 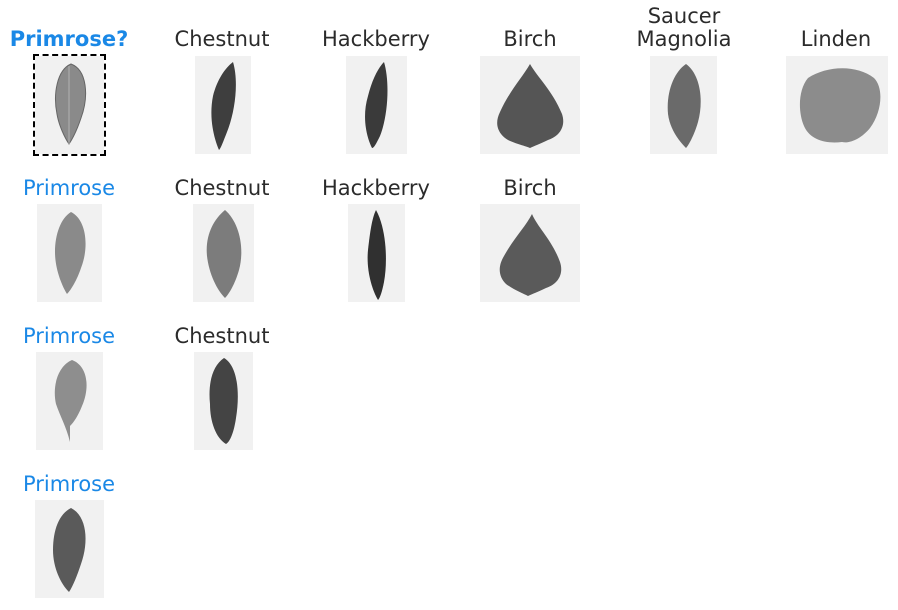 I want to click on label-r0-c1: Chestnut, so click(x=222, y=39).